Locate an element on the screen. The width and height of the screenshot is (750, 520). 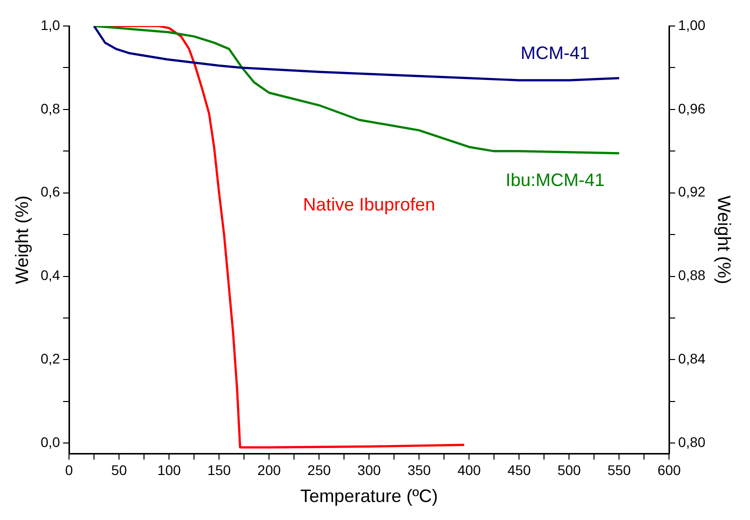
x-tick-label: 500 is located at coordinates (569, 470).